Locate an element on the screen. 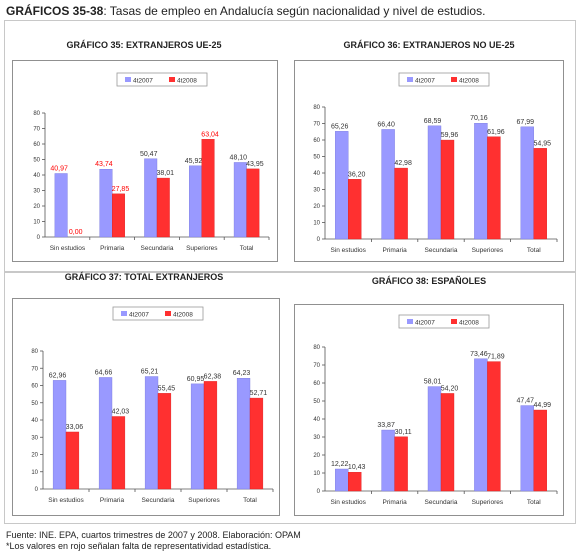 This screenshot has height=557, width=580. data-label: 0,00 is located at coordinates (76, 232).